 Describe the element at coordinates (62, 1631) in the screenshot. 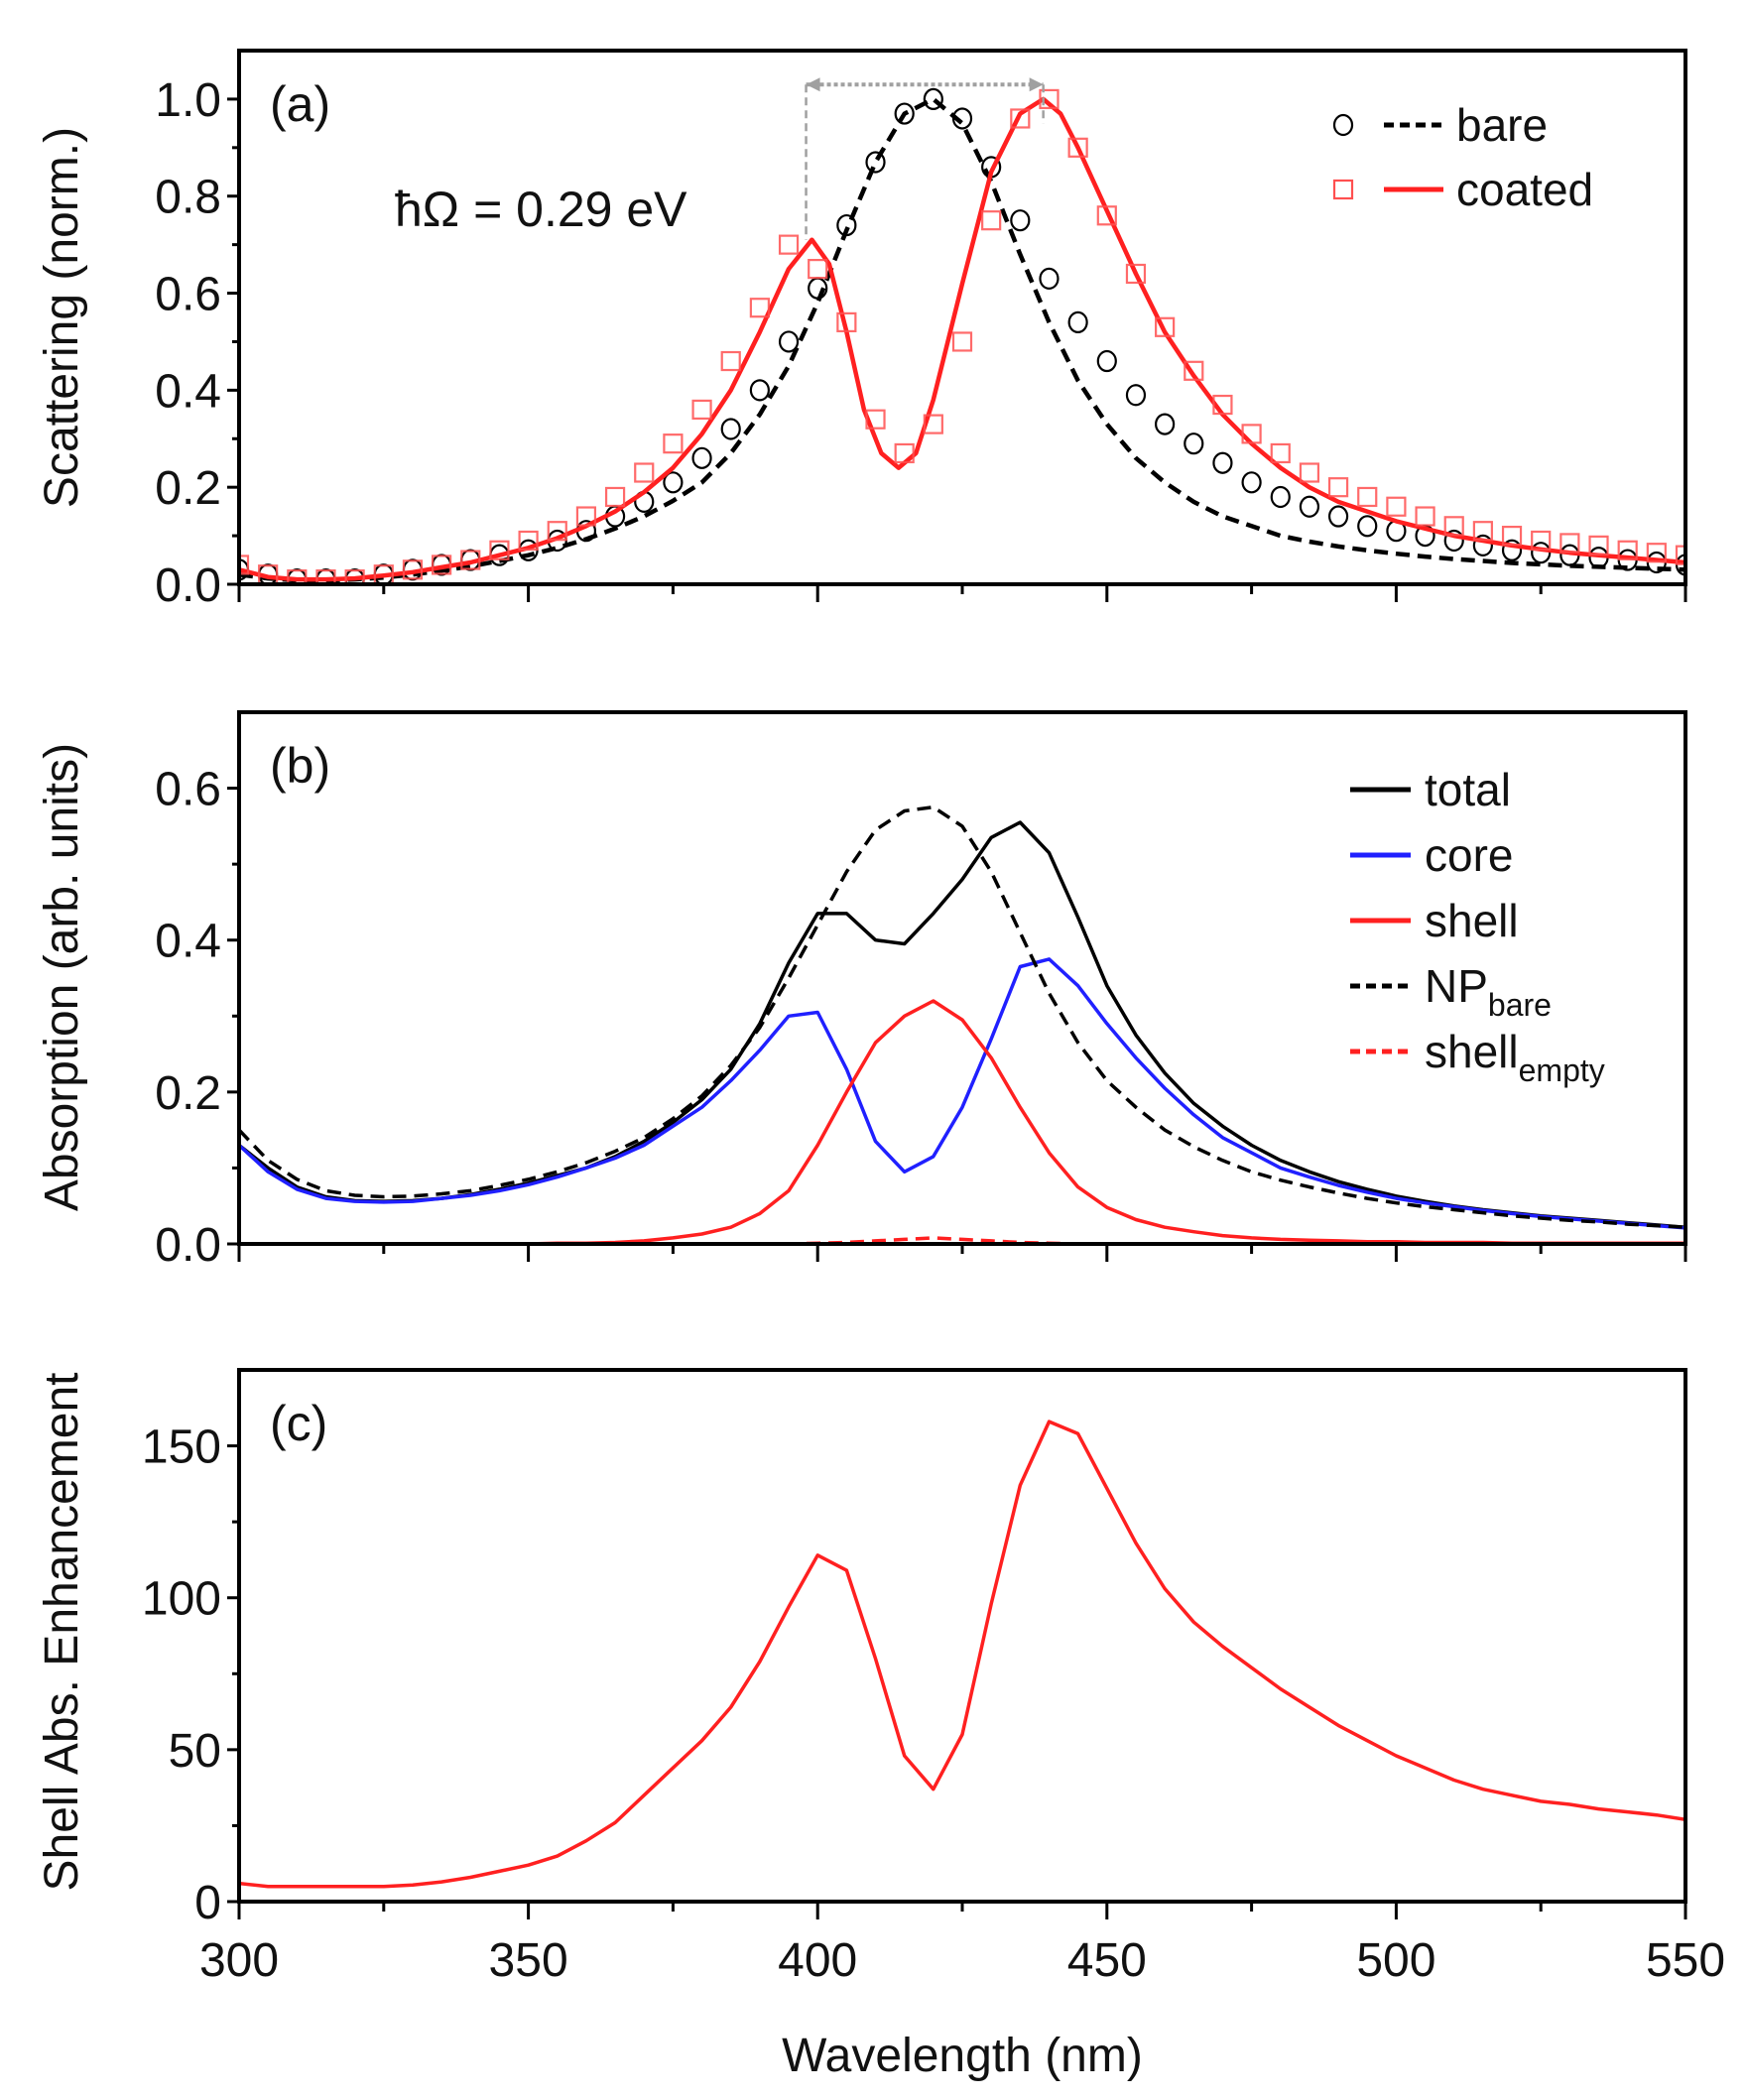

I see `y-axis-label: Shell Abs. Enhancement` at that location.